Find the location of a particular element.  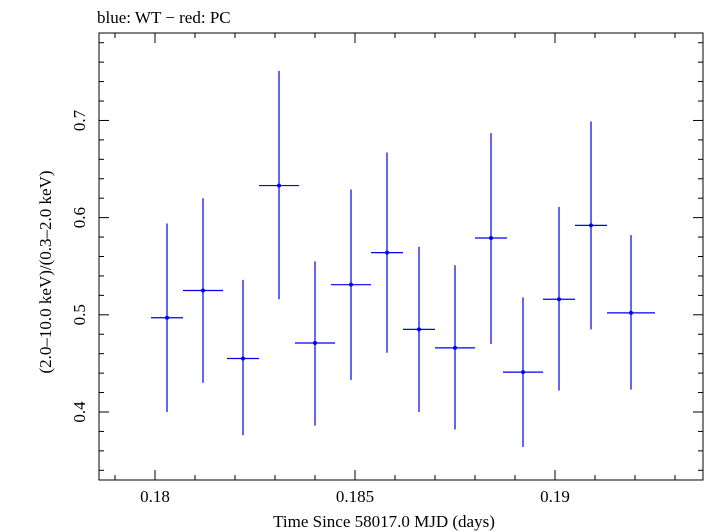

x-axis-label: Time Since 58017.0 MJD (days) is located at coordinates (384, 521).